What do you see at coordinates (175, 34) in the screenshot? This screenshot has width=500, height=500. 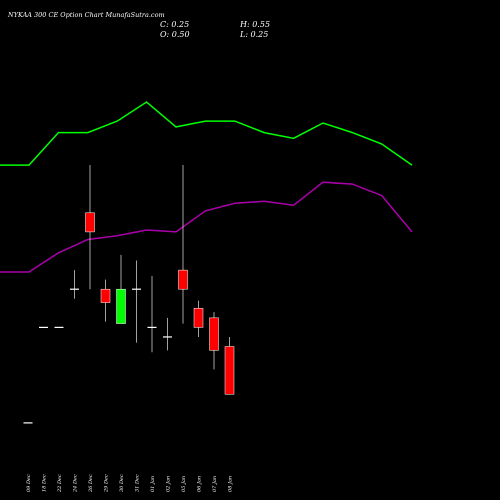 I see `open-readout: O: 0.50` at bounding box center [175, 34].